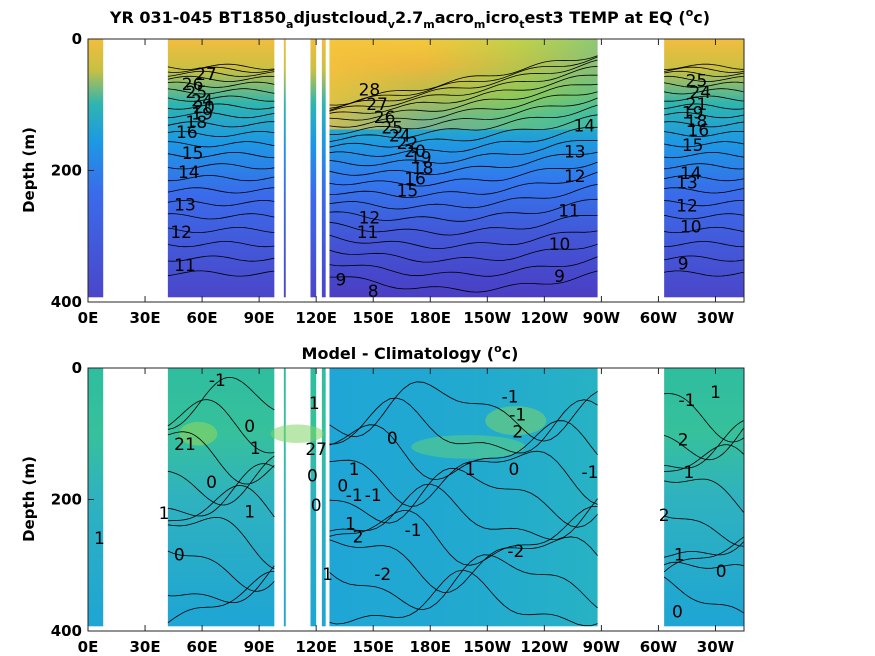  What do you see at coordinates (185, 445) in the screenshot?
I see `bottom-contour-label: 21` at bounding box center [185, 445].